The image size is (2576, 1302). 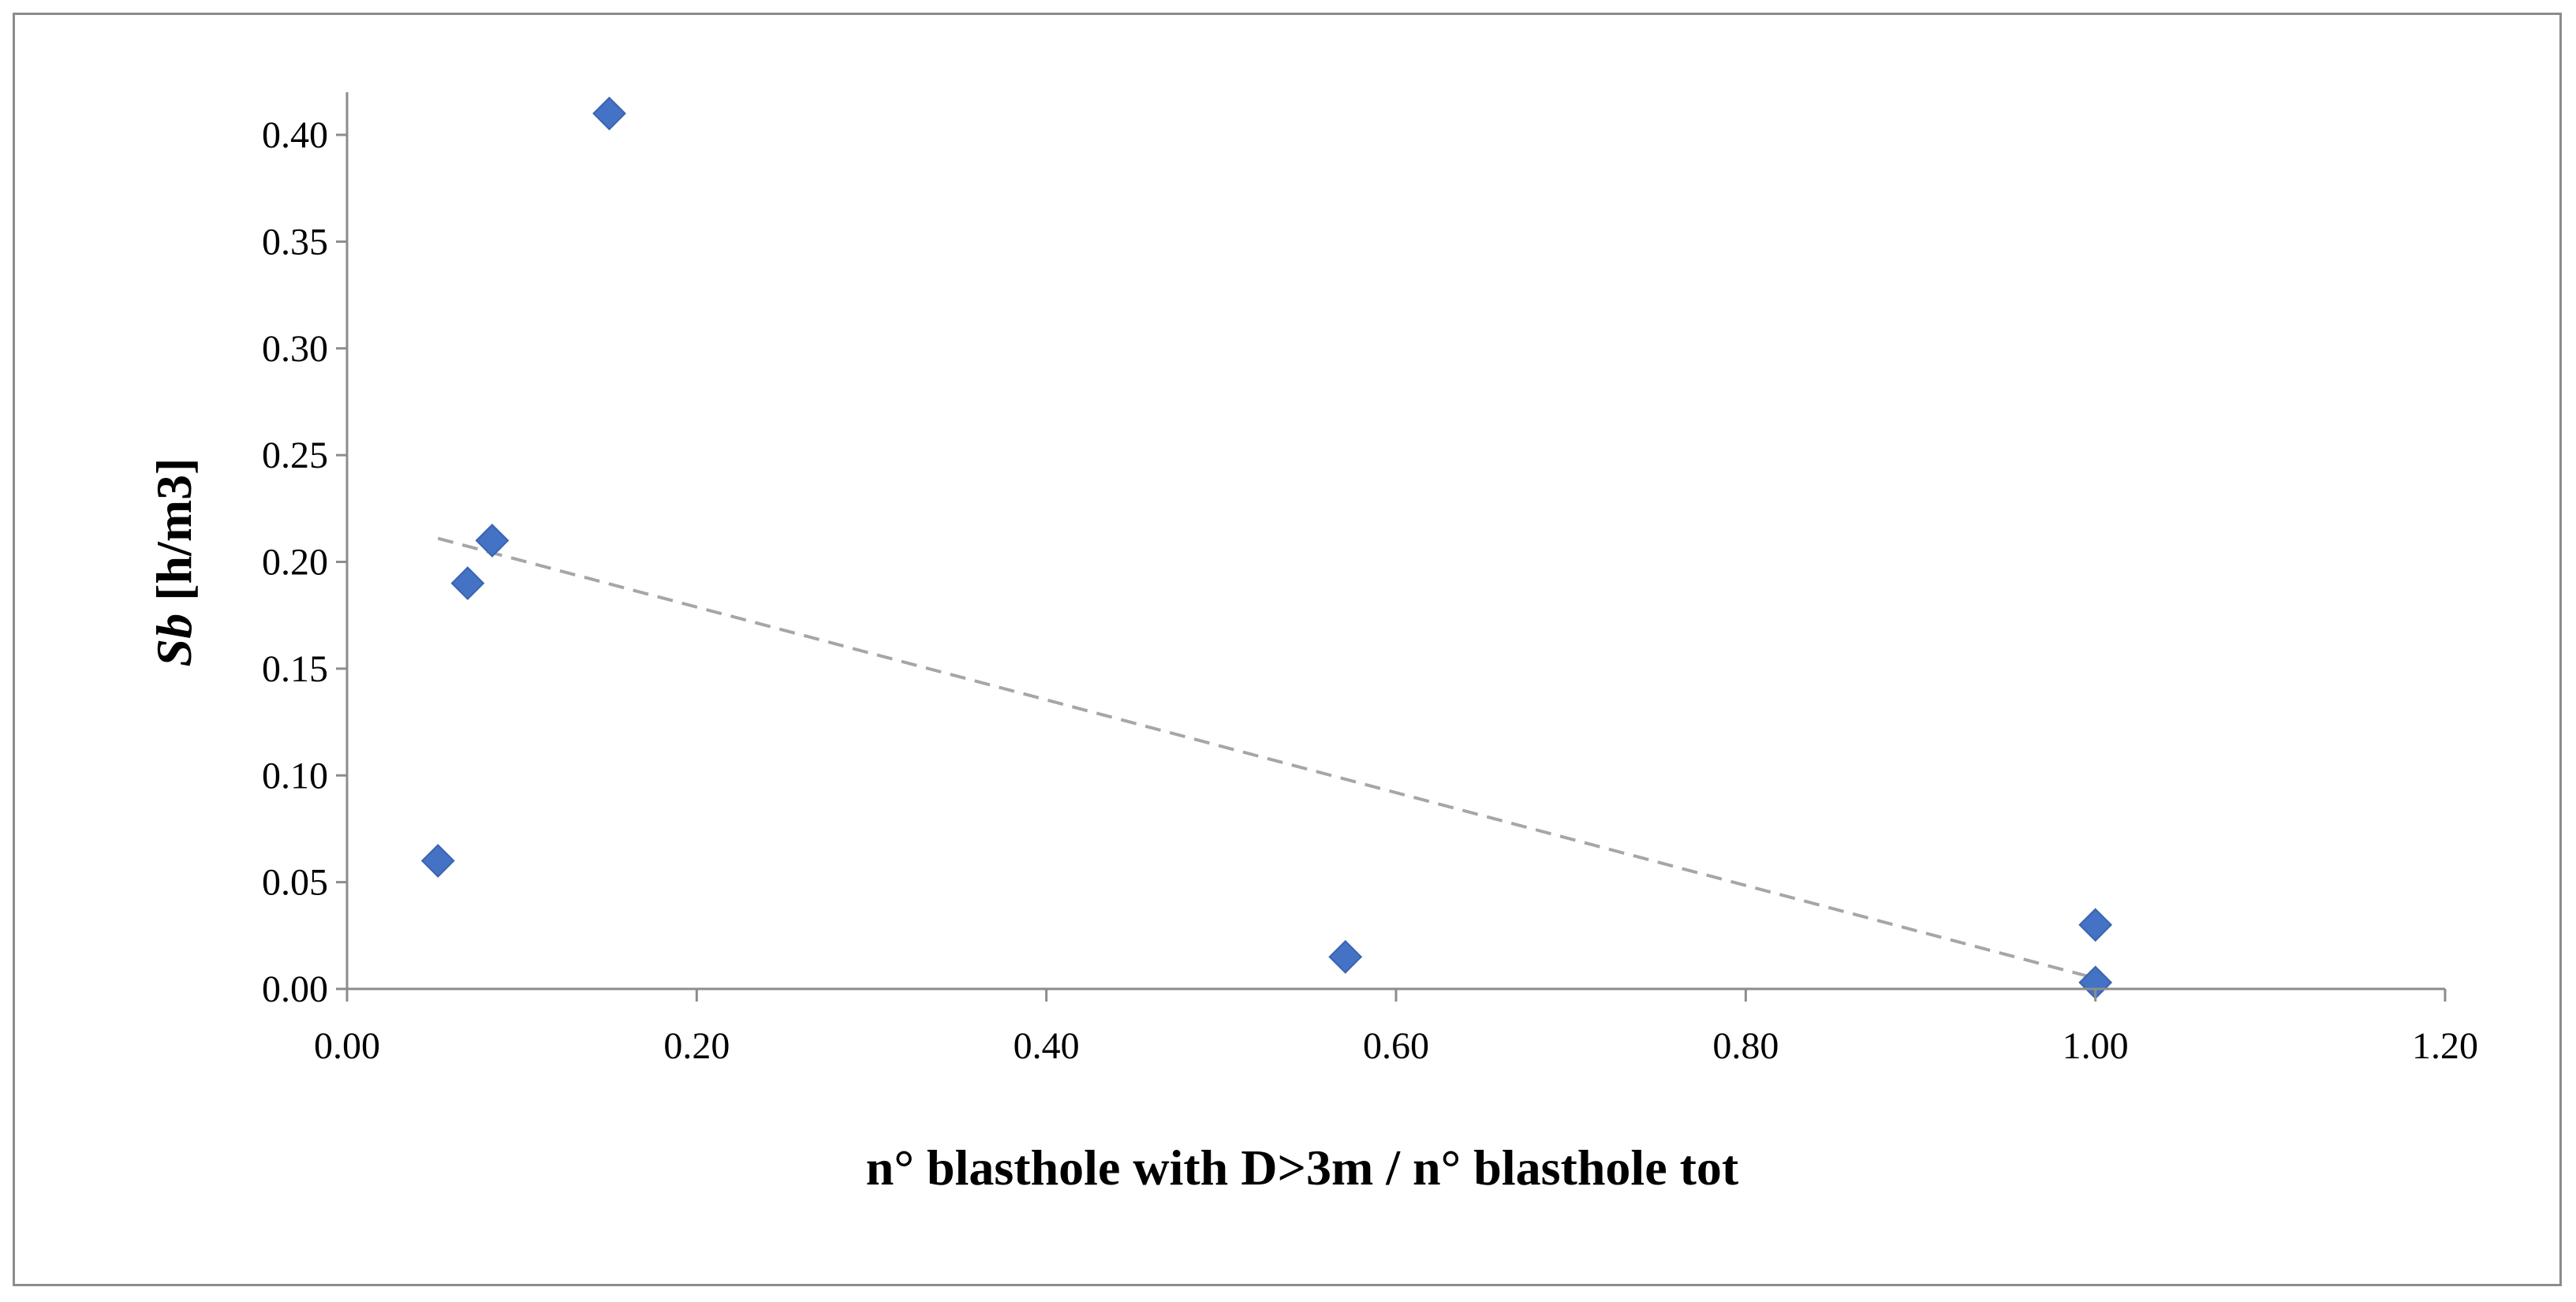 What do you see at coordinates (1745, 1046) in the screenshot?
I see `x-tick-label: 0.80` at bounding box center [1745, 1046].